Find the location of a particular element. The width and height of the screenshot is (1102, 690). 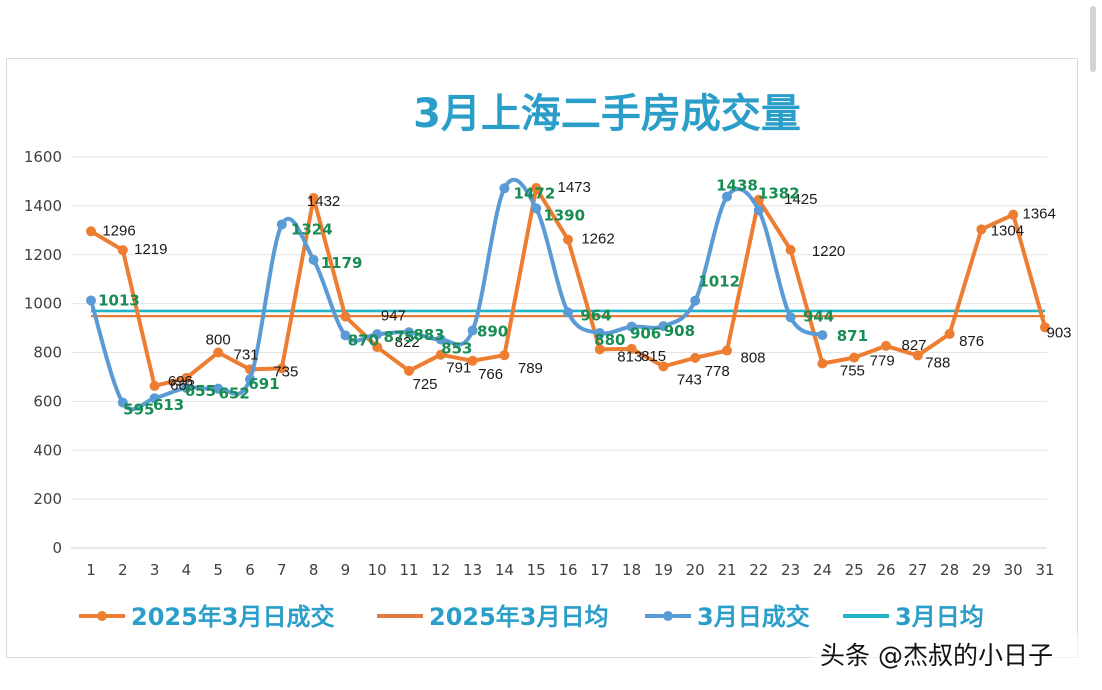

data-label-2025: 815 is located at coordinates (653, 356).